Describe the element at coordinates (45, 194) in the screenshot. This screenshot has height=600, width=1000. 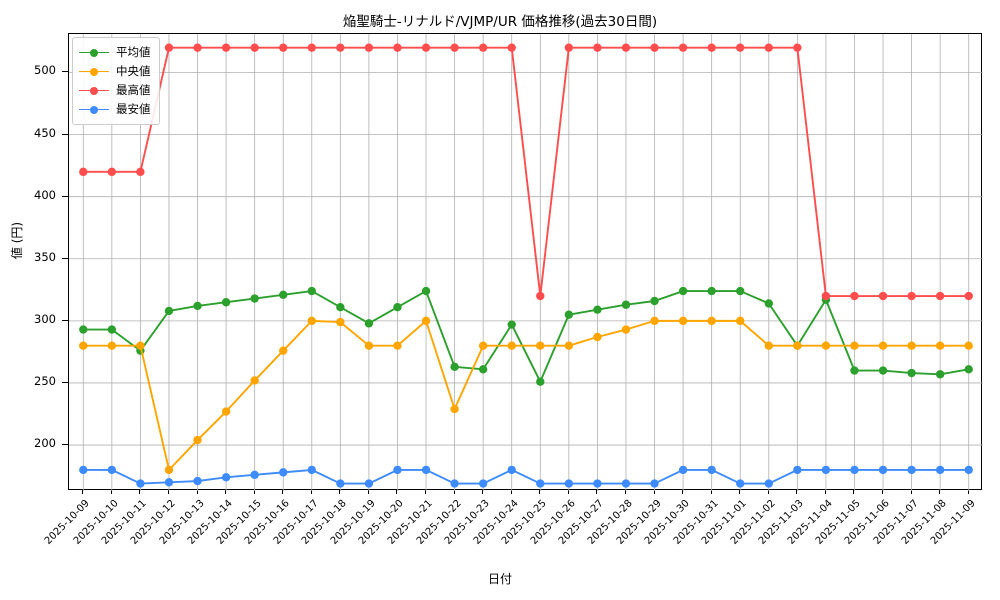
I see `y-axis-tick-label: 400` at that location.